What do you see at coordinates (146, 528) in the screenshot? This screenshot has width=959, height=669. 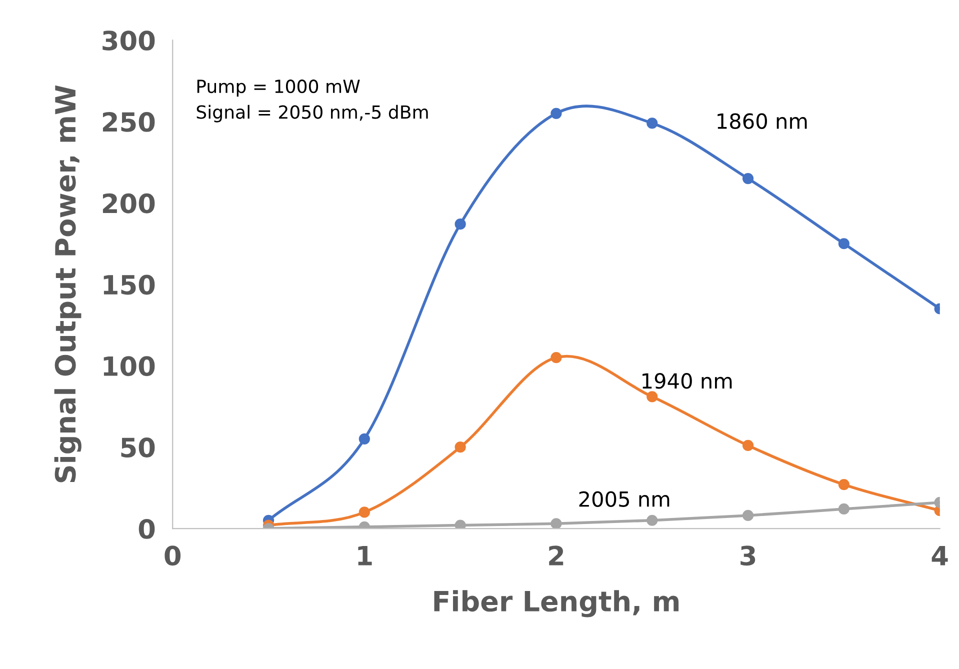 I see `y-tick-label: 0` at bounding box center [146, 528].